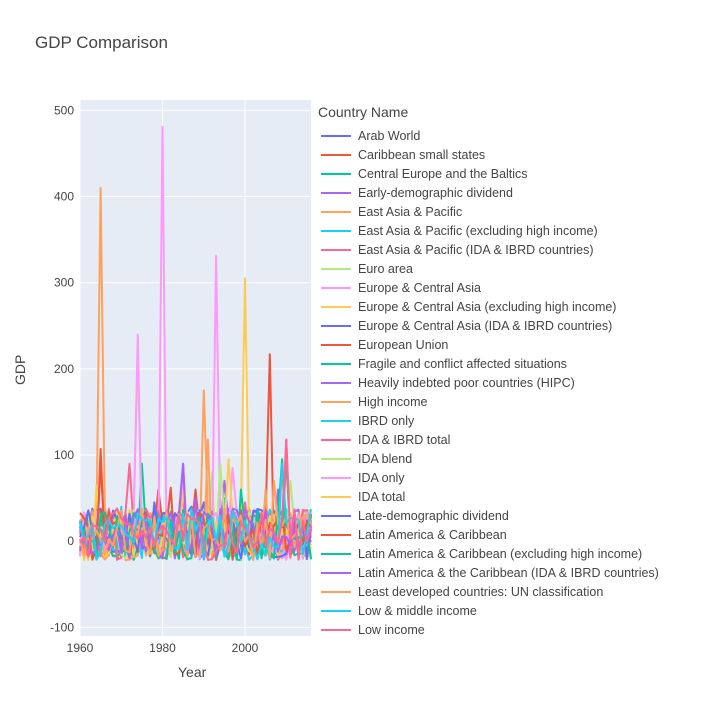 Image resolution: width=703 pixels, height=717 pixels. I want to click on legend-label: Fragile and conflict affected situations, so click(462, 363).